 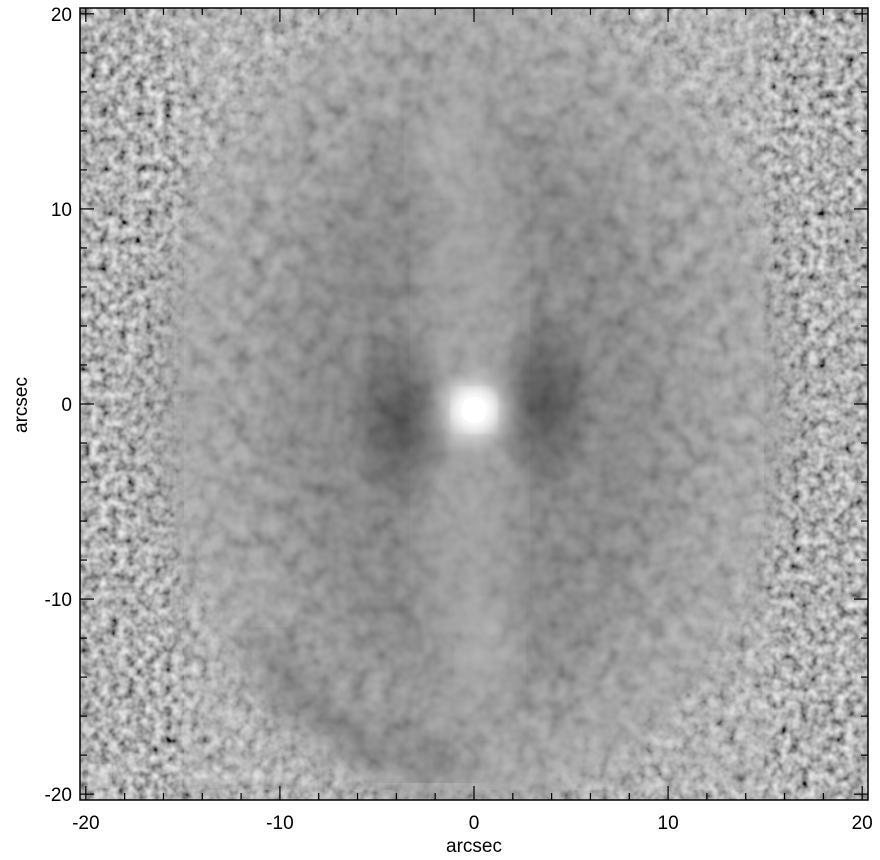 What do you see at coordinates (474, 410) in the screenshot?
I see `central-star` at bounding box center [474, 410].